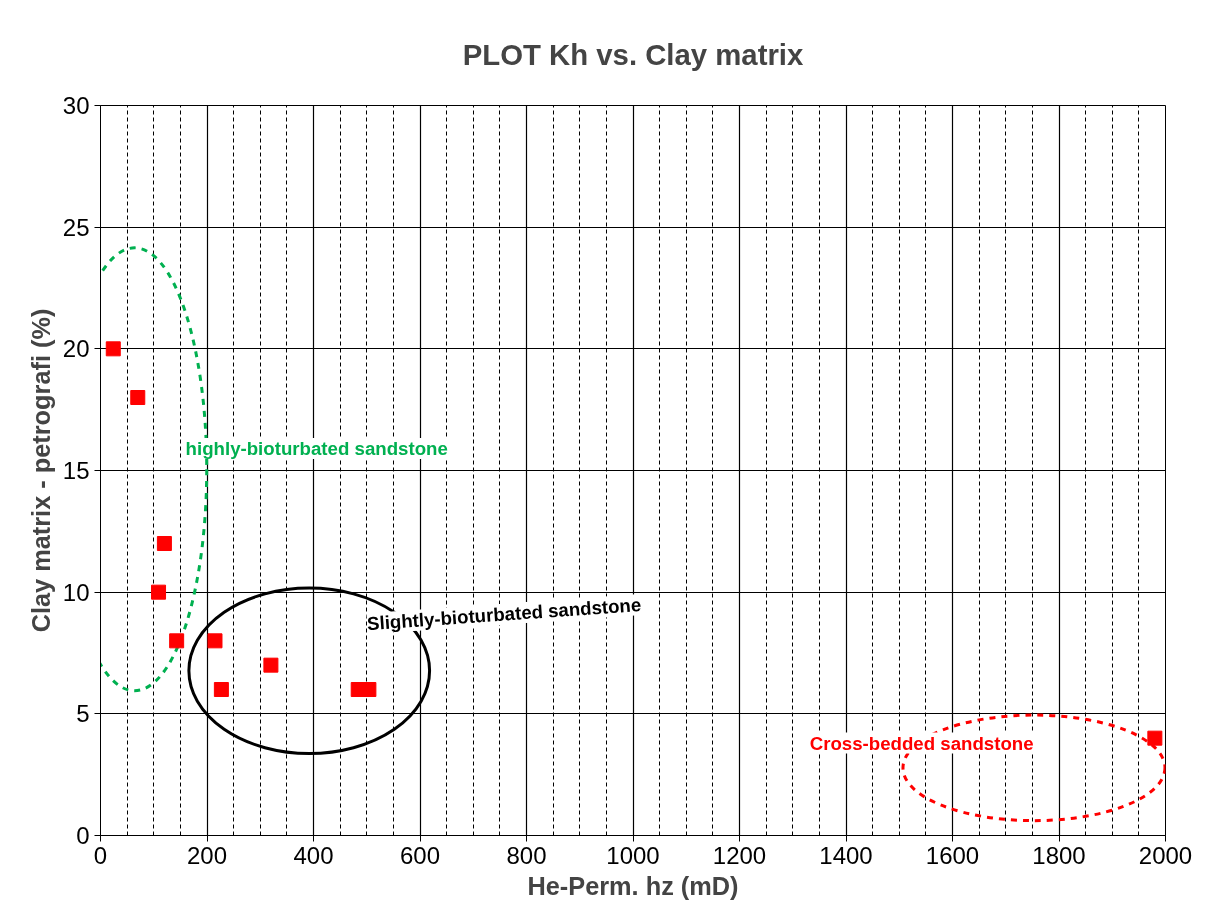  I want to click on annotation: Slightly-bioturbated sandstone, so click(504, 614).